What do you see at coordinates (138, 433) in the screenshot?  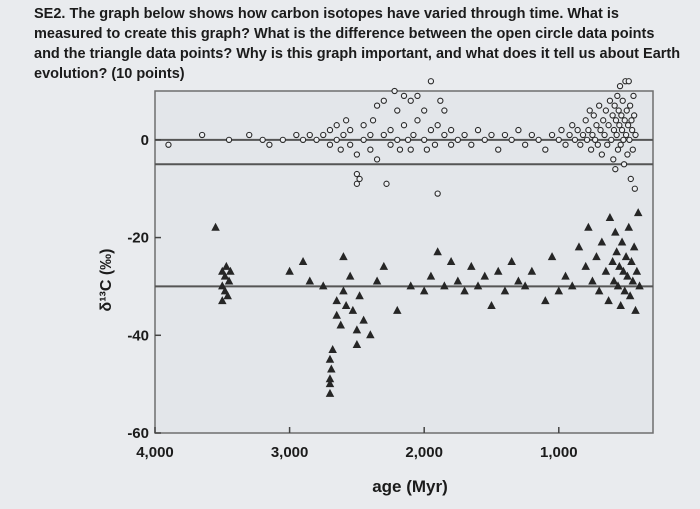 I see `y-tick-label-3: -60` at bounding box center [138, 433].